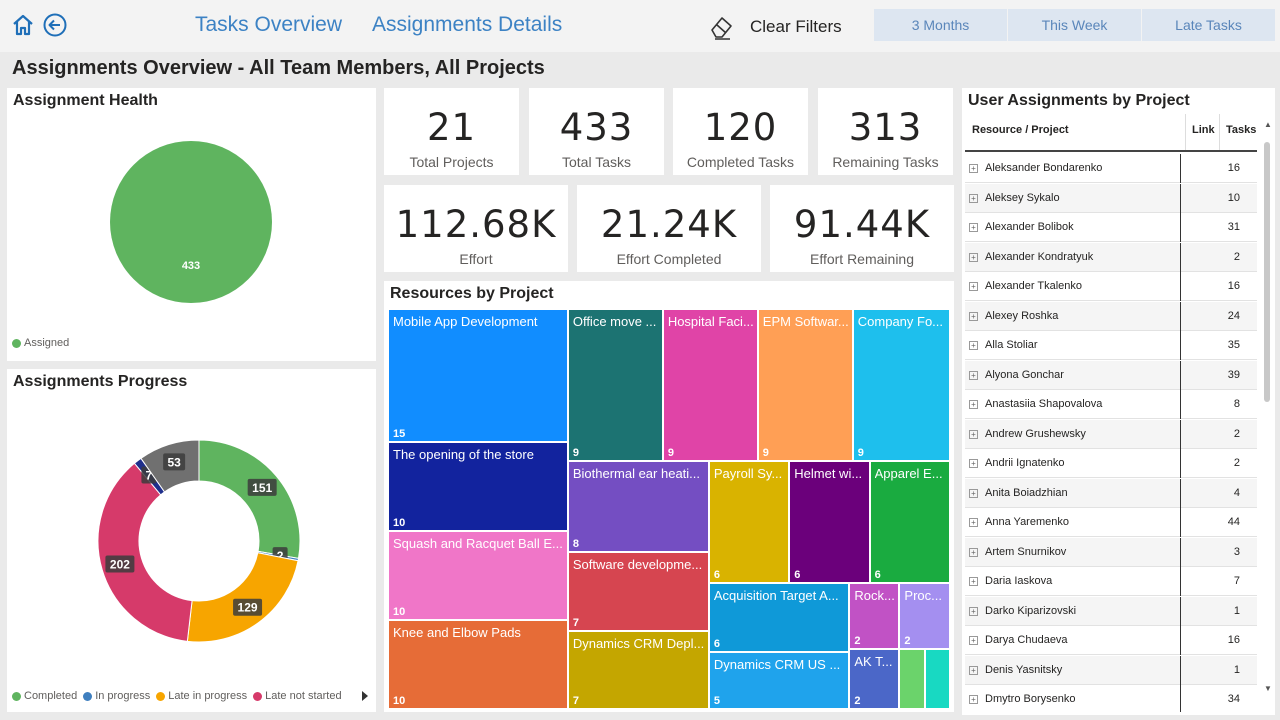  Describe the element at coordinates (1111, 375) in the screenshot. I see `table-row: + Alyona Gonchar 39` at that location.